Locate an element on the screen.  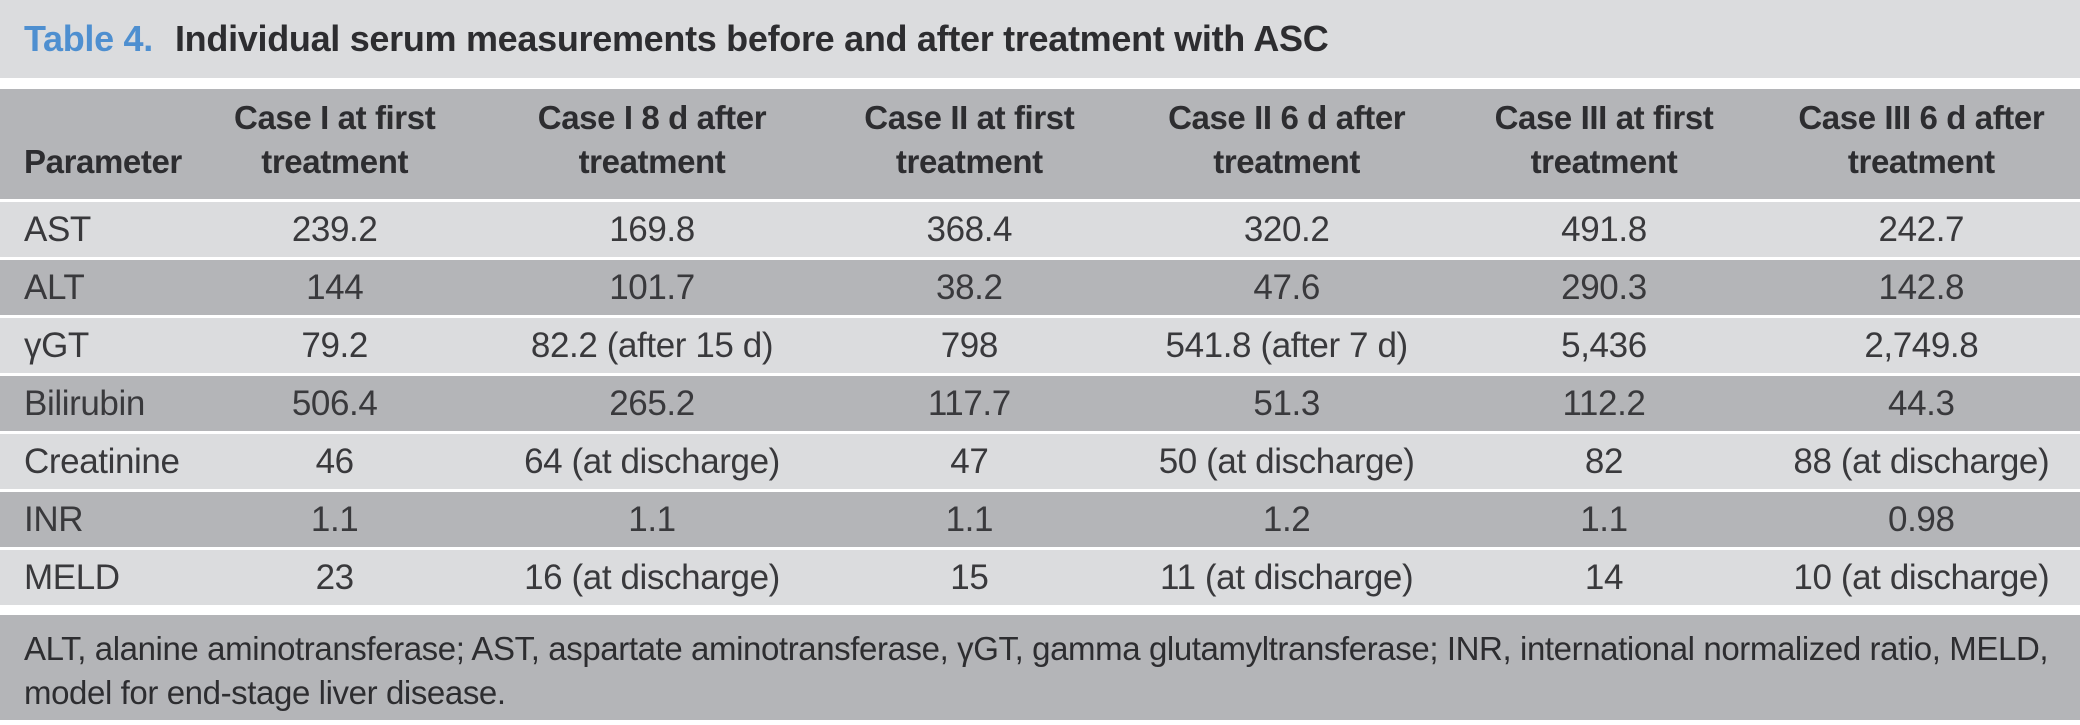
value-cell: 47.6 is located at coordinates (1286, 287).